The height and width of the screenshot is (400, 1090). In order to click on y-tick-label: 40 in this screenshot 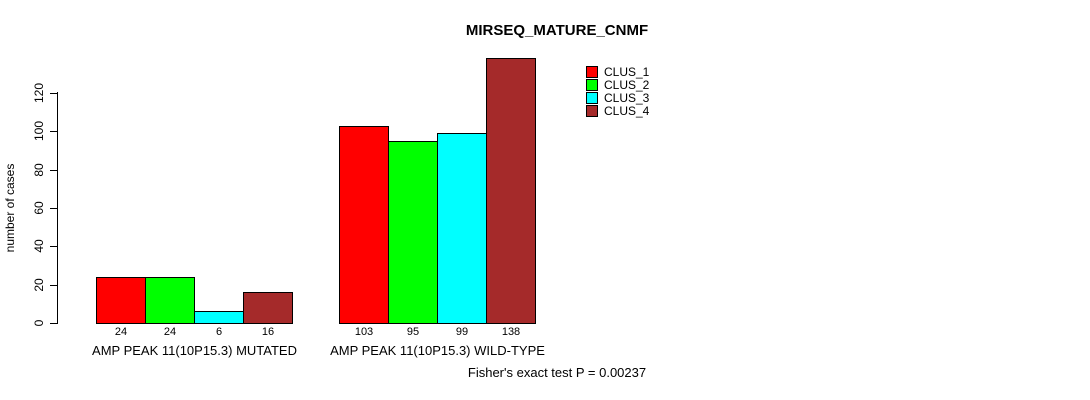, I will do `click(39, 246)`.